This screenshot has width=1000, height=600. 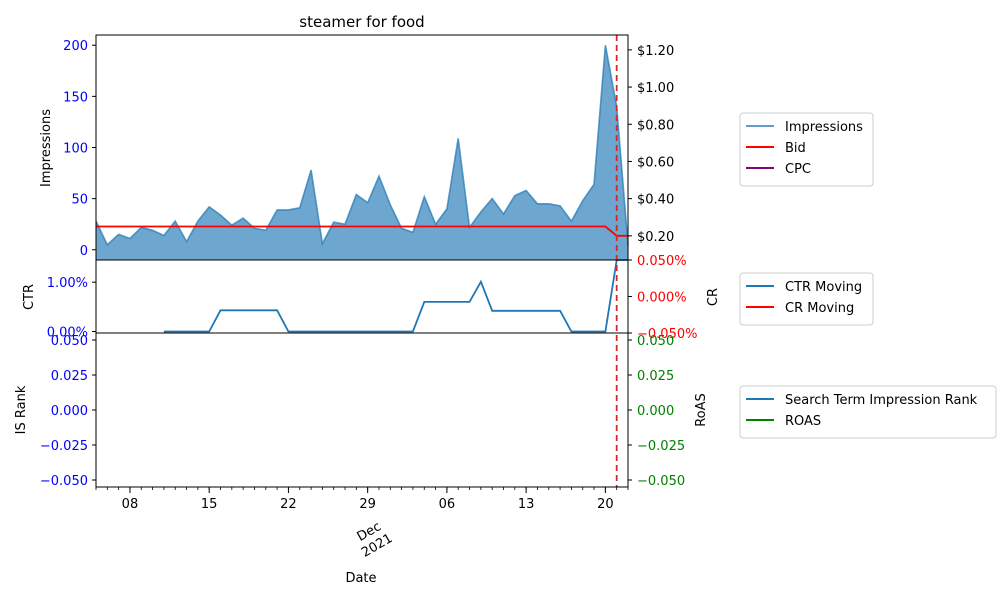 What do you see at coordinates (526, 504) in the screenshot?
I see `x-tick-label: 13` at bounding box center [526, 504].